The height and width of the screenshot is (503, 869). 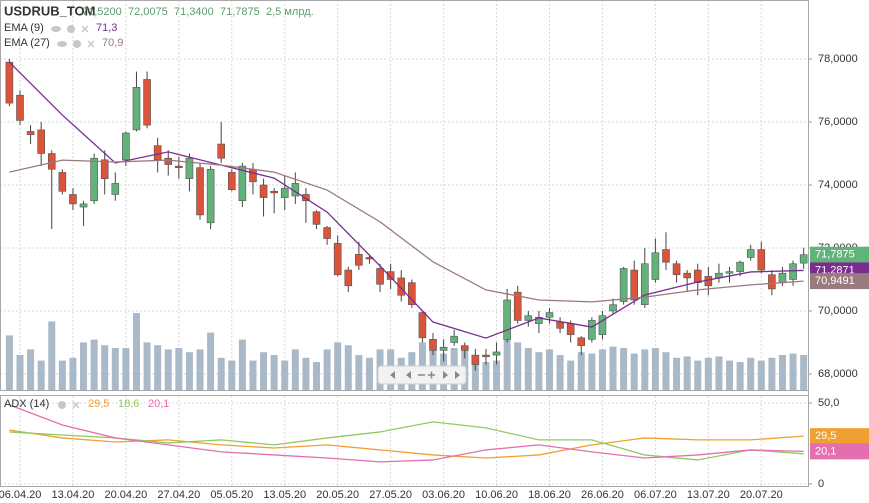 I want to click on symbol: USDRUB_TOM, so click(x=50, y=10).